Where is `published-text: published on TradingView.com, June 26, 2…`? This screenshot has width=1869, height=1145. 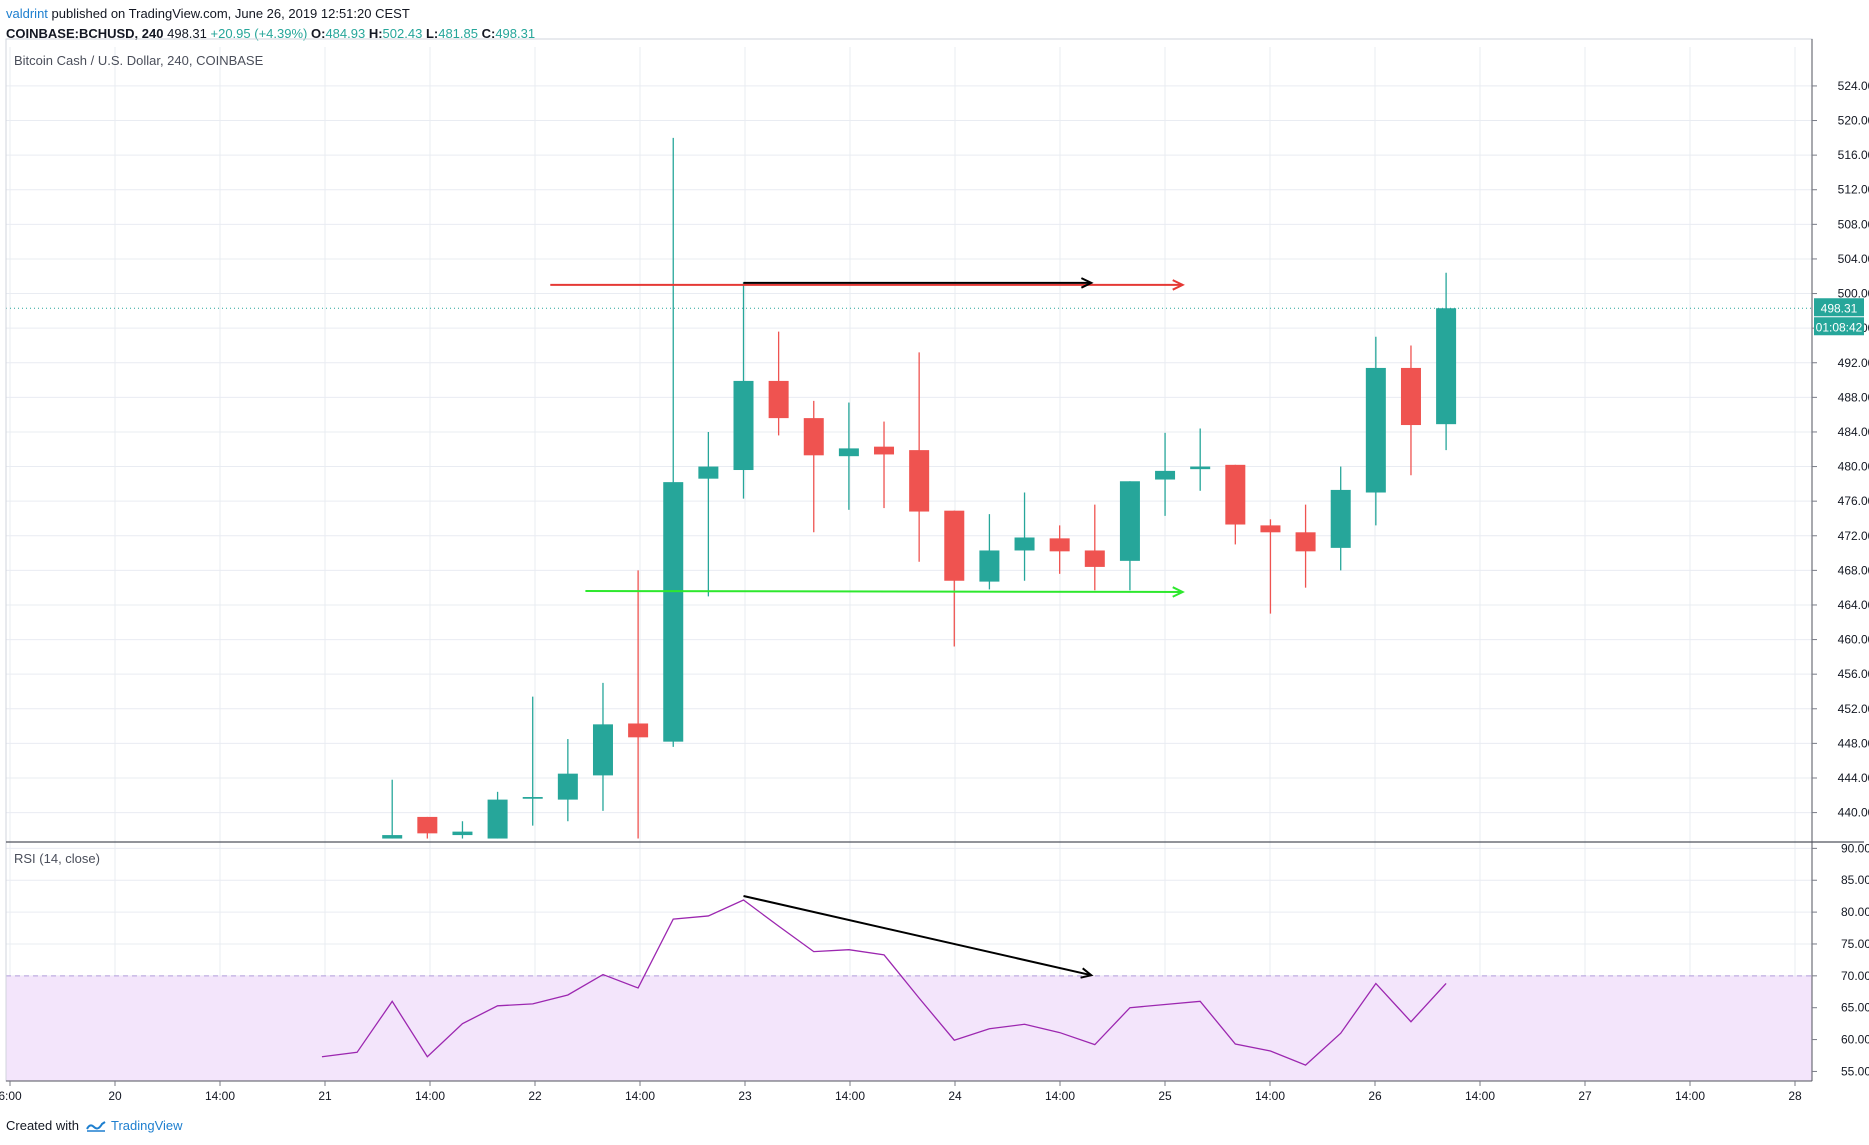
published-text: published on TradingView.com, June 26, 2… is located at coordinates (230, 13).